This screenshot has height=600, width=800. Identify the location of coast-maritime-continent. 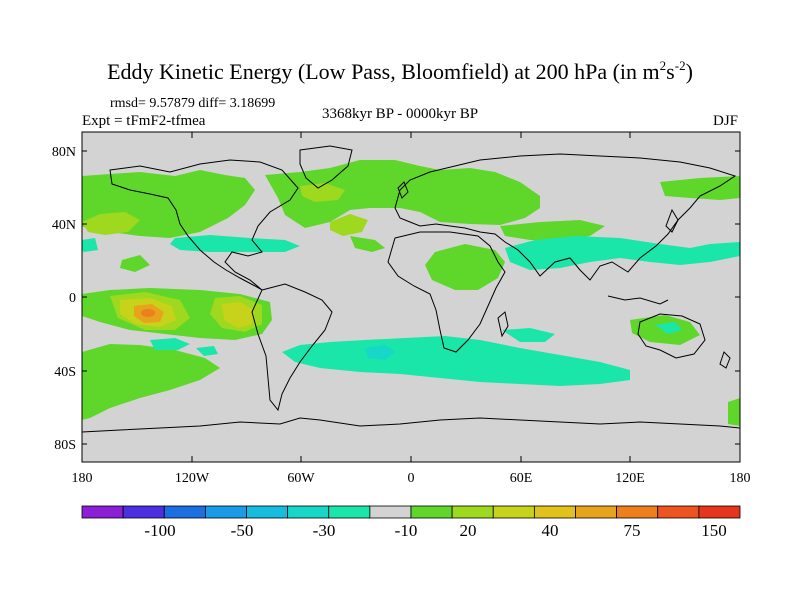
(638, 300).